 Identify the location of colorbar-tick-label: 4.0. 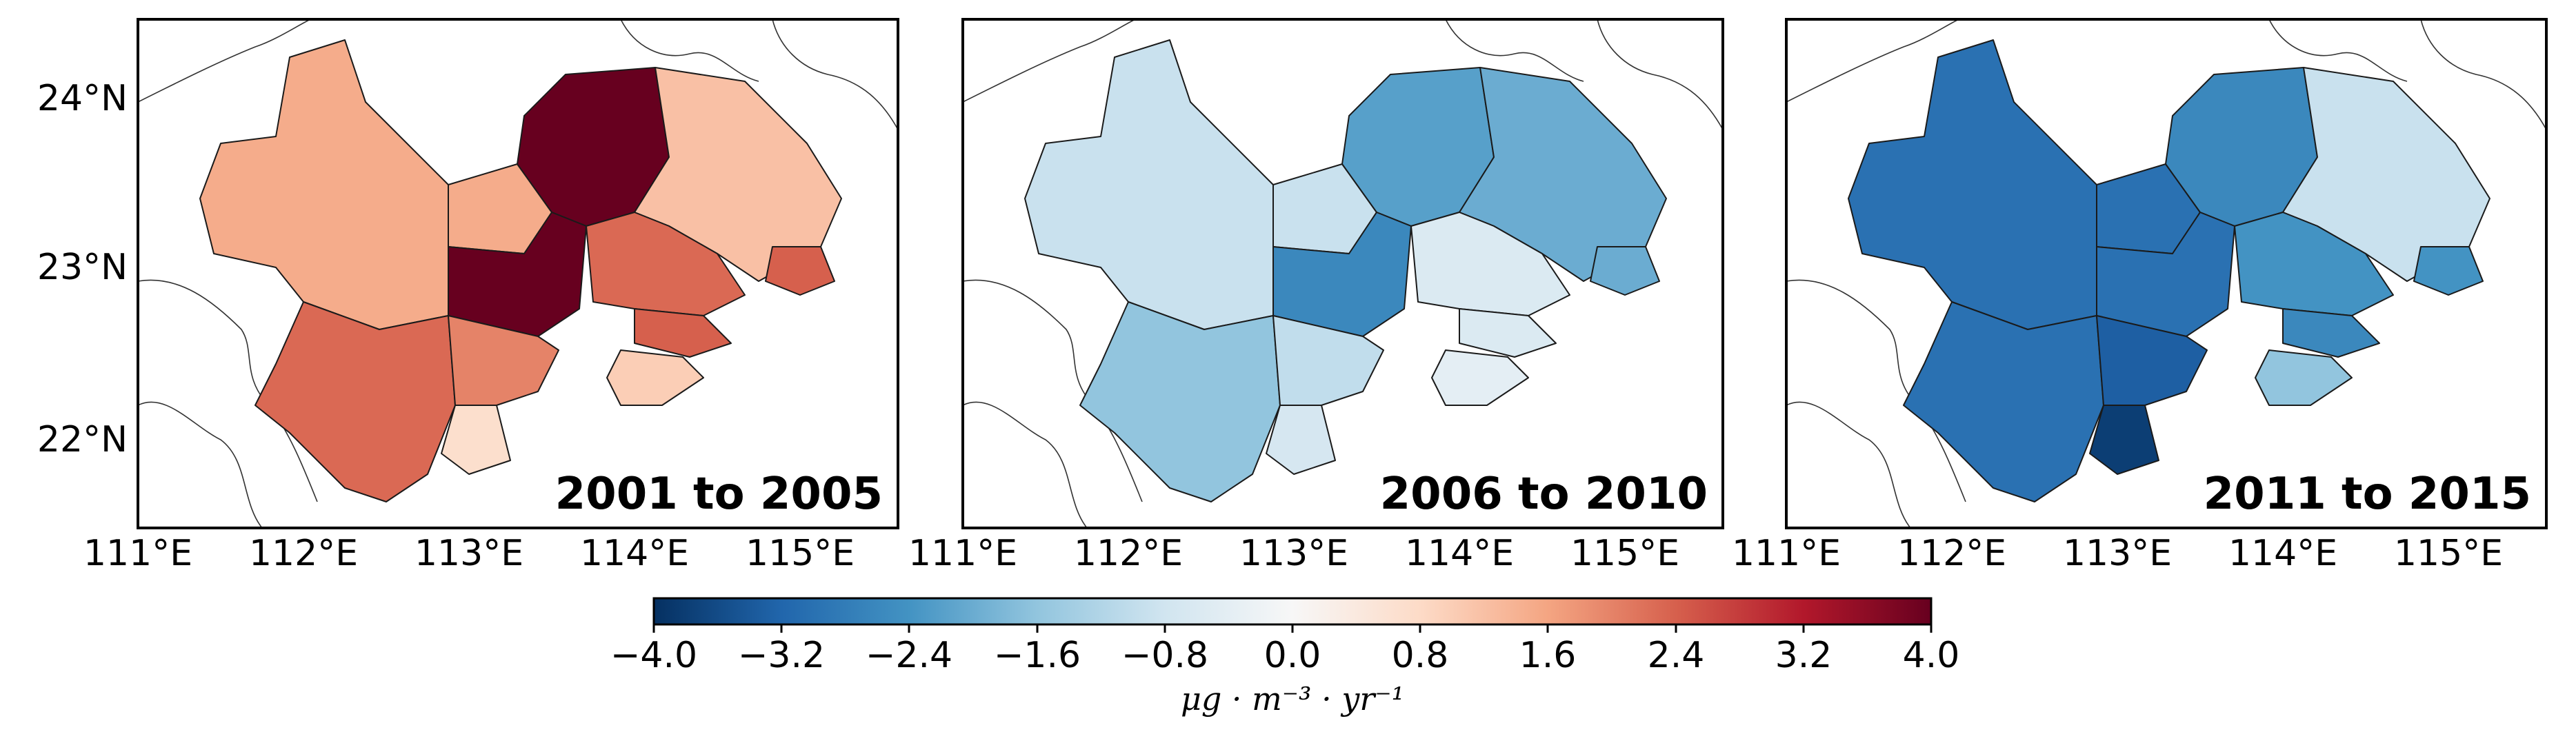
(1932, 655).